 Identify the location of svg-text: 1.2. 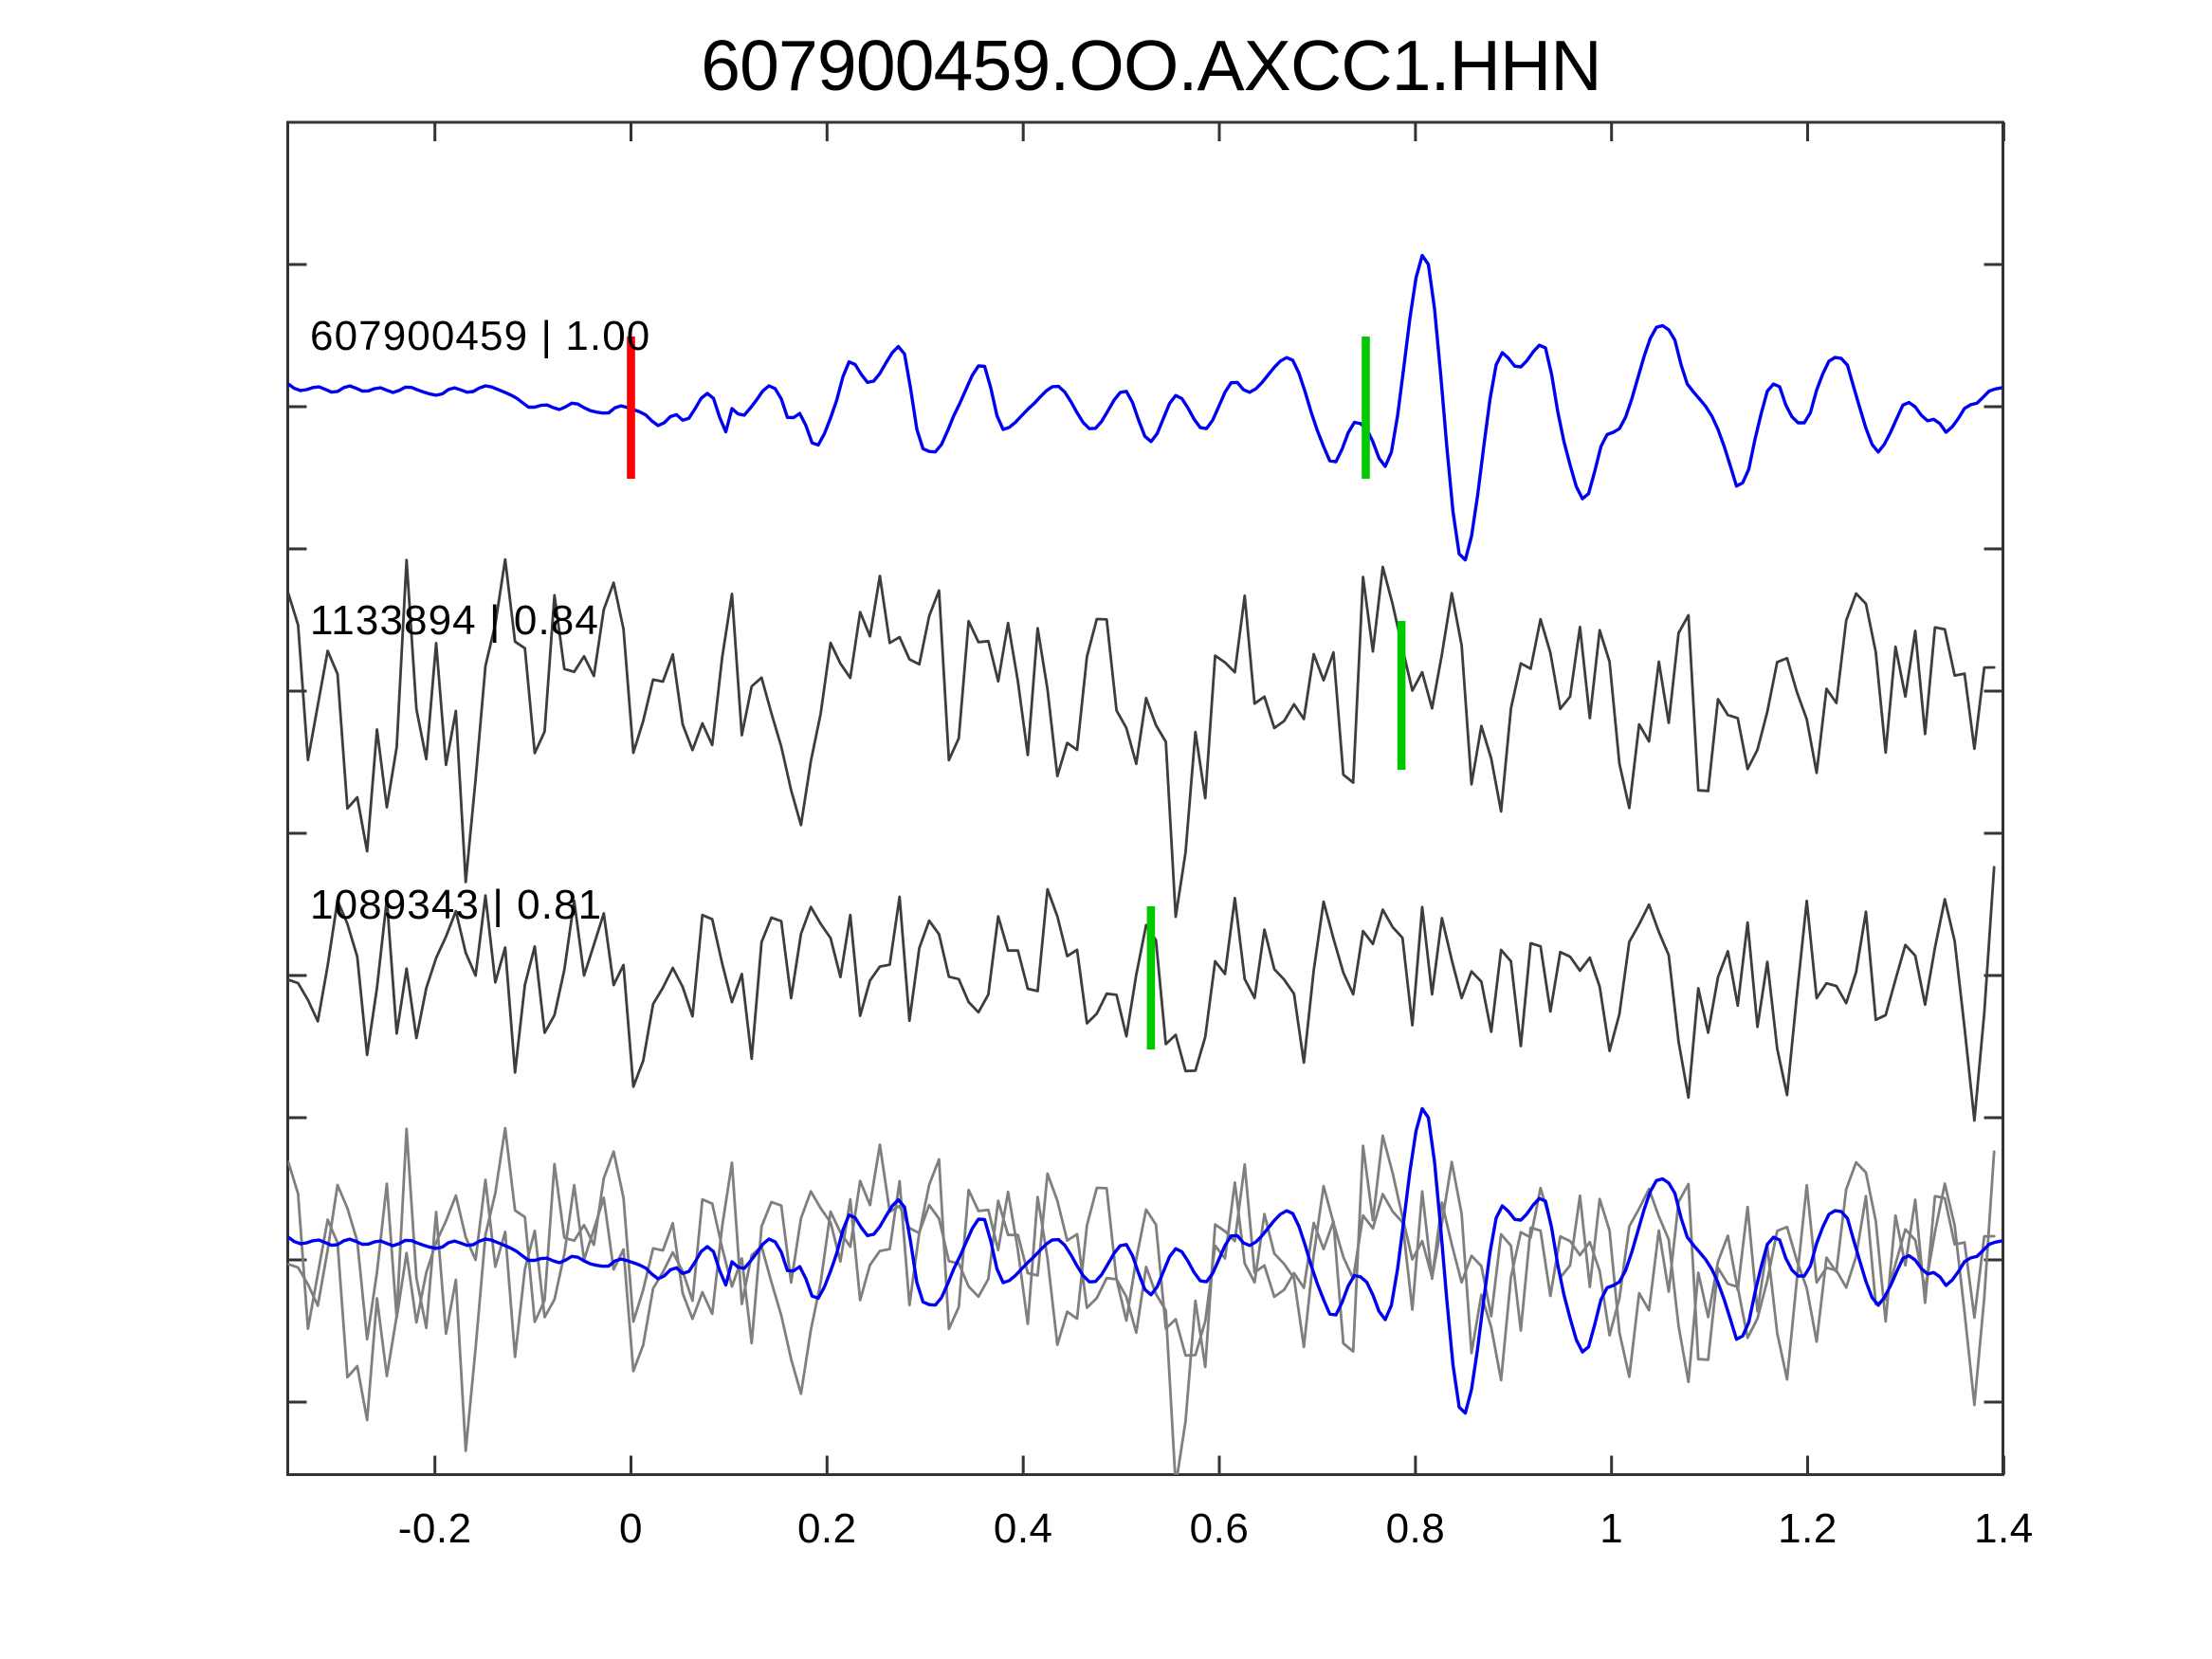
(1807, 1528).